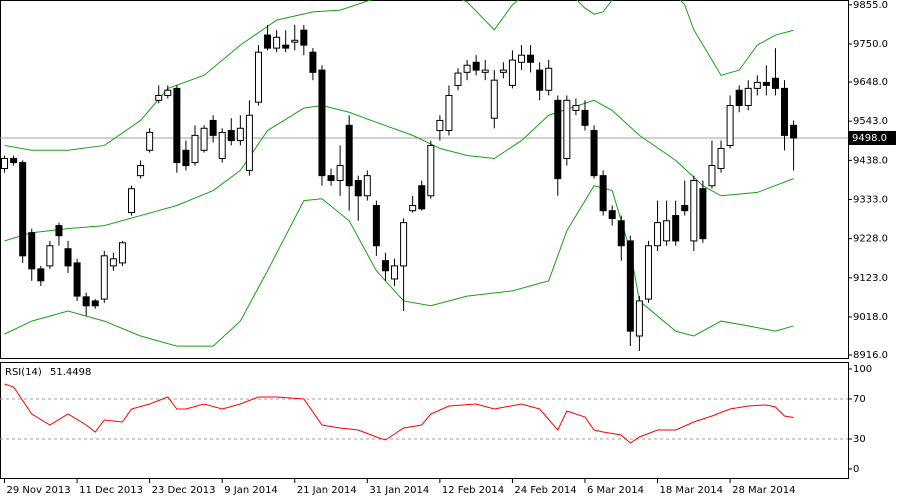  I want to click on rsi-y-tick-label: 100, so click(862, 369).